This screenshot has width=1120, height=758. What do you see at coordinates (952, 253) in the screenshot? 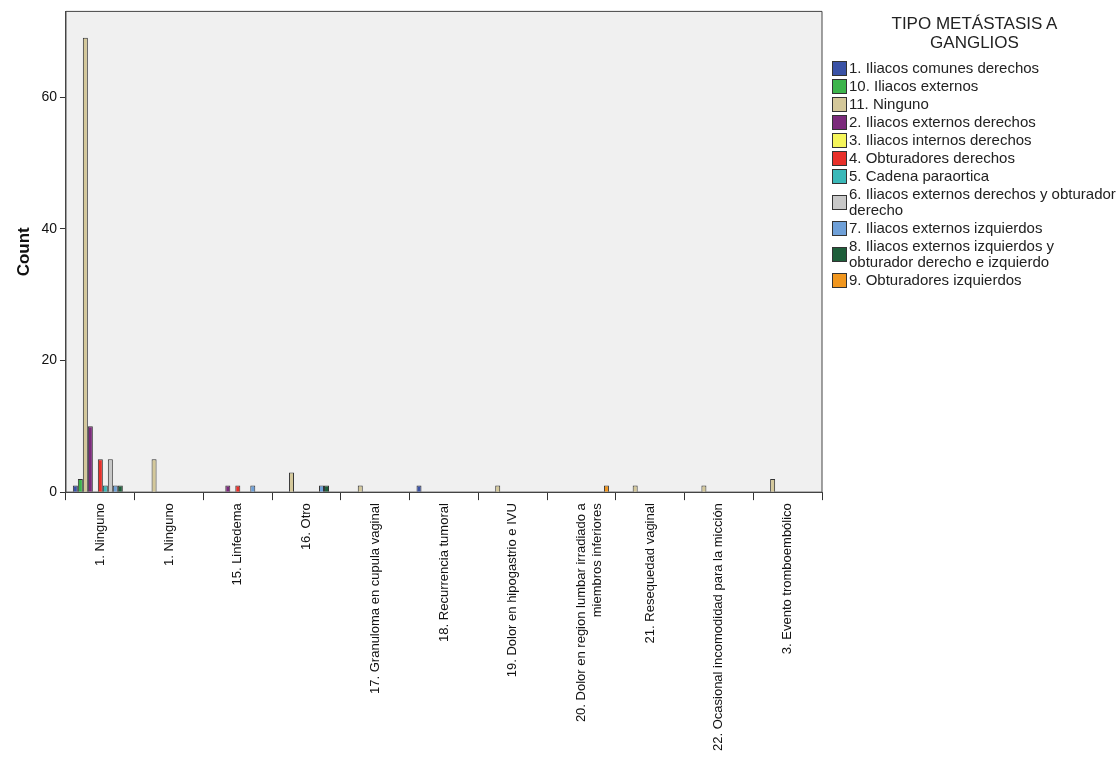
I see `legend-label: 8. Iliacos externos izquierdos y obturador derecho e izquierdo` at bounding box center [952, 253].